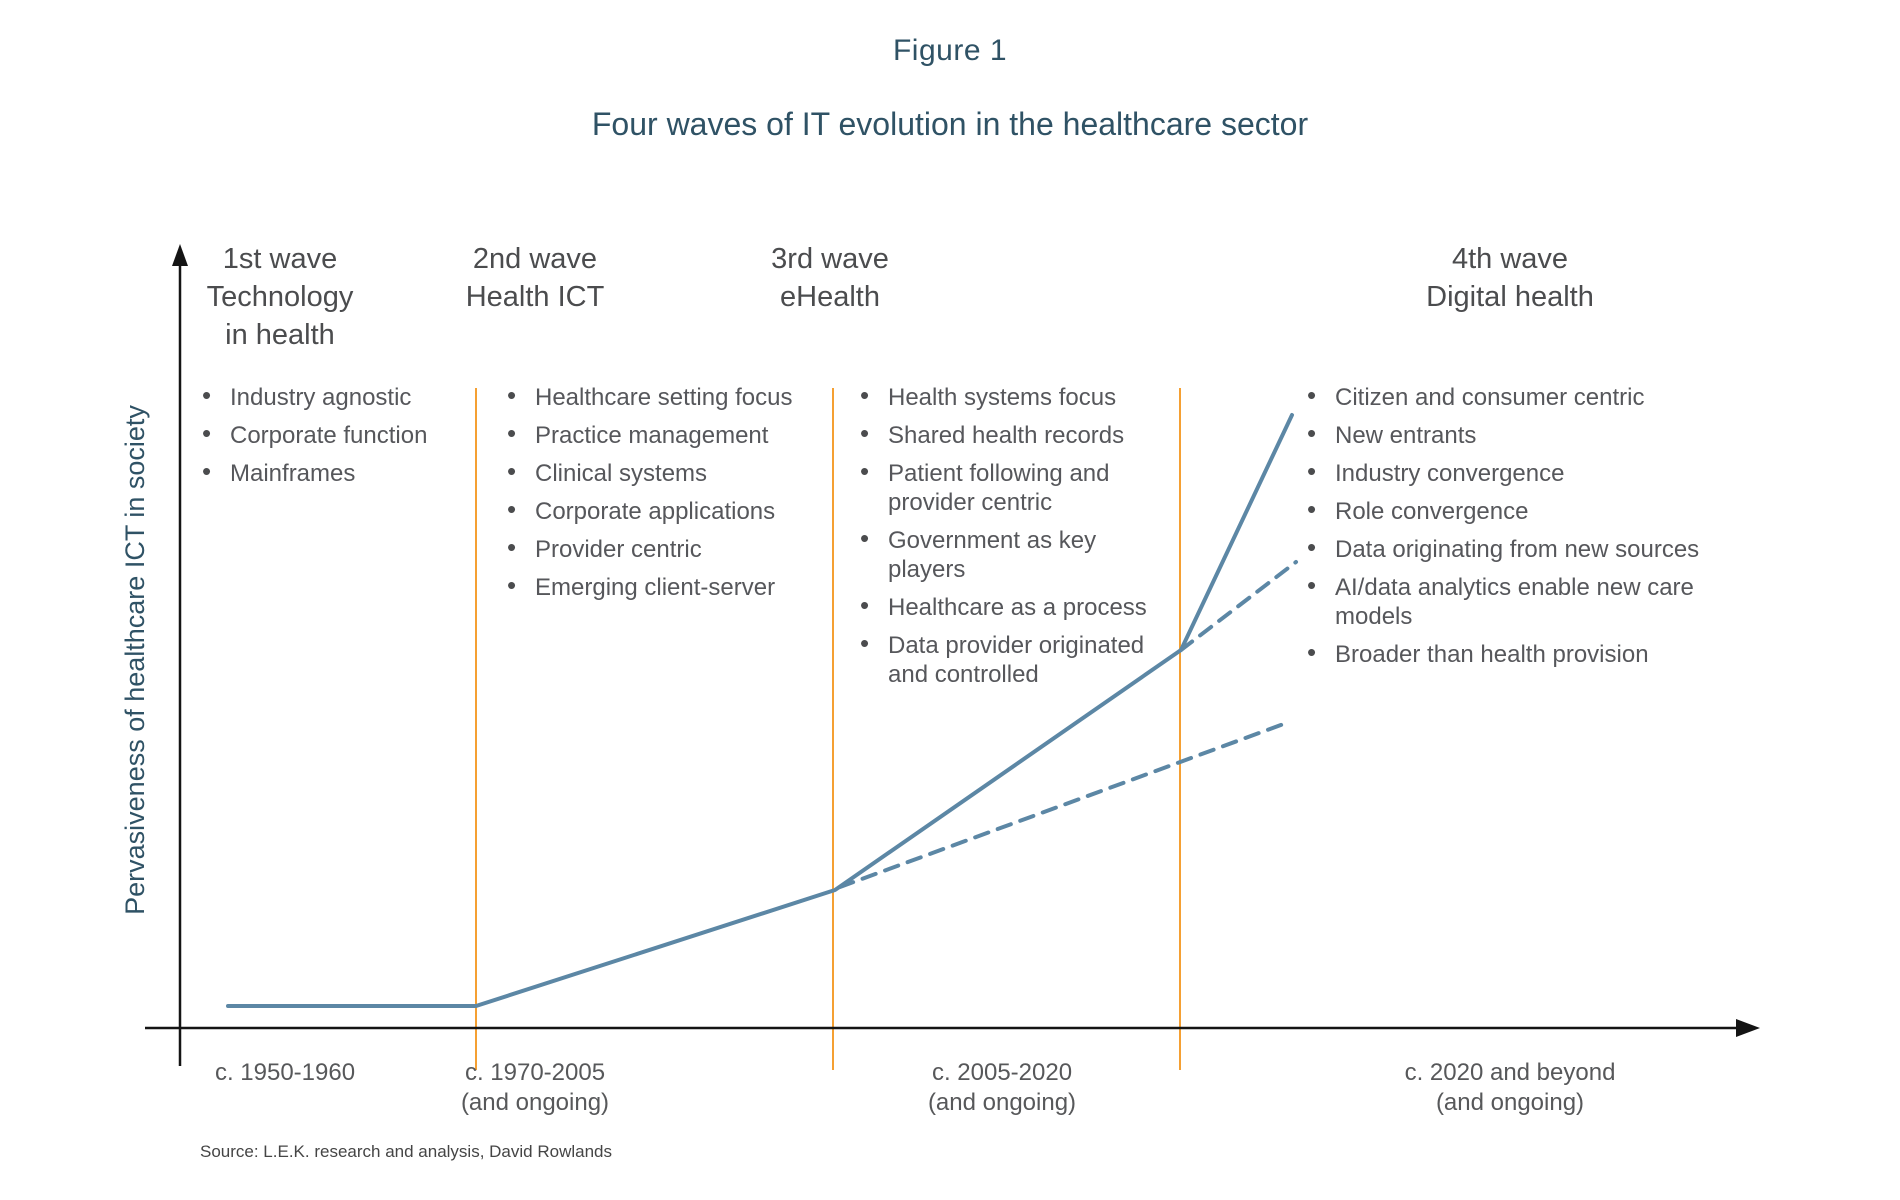 This screenshot has width=1900, height=1200. I want to click on list-item: Corporate applications, so click(670, 510).